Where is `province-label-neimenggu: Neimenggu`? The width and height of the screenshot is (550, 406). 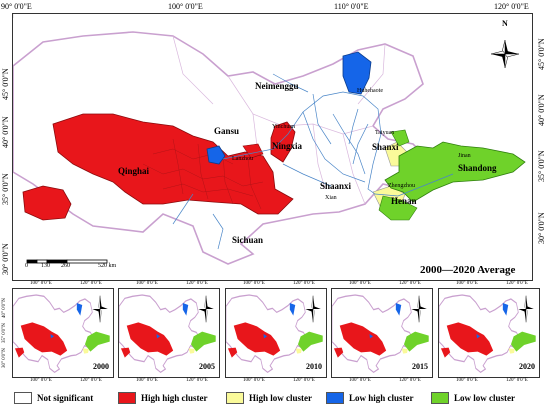 province-label-neimenggu: Neimenggu is located at coordinates (277, 86).